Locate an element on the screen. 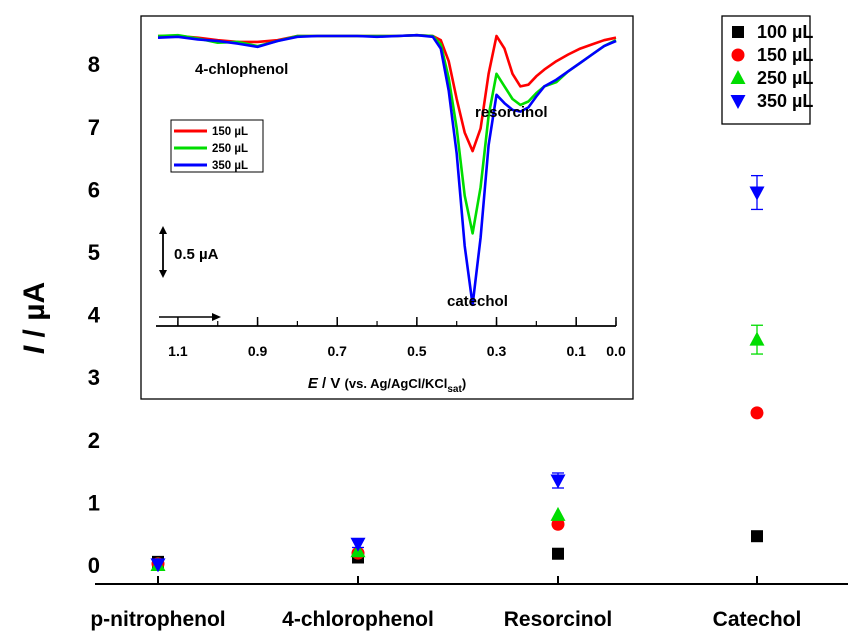  x-tick-label: p-nitrophenol is located at coordinates (157, 619).